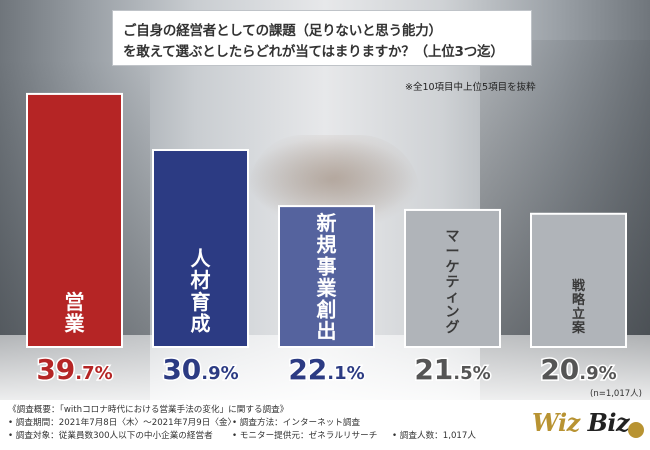 This screenshot has width=650, height=450. Describe the element at coordinates (200, 369) in the screenshot. I see `value-label-2: 30.9%` at that location.